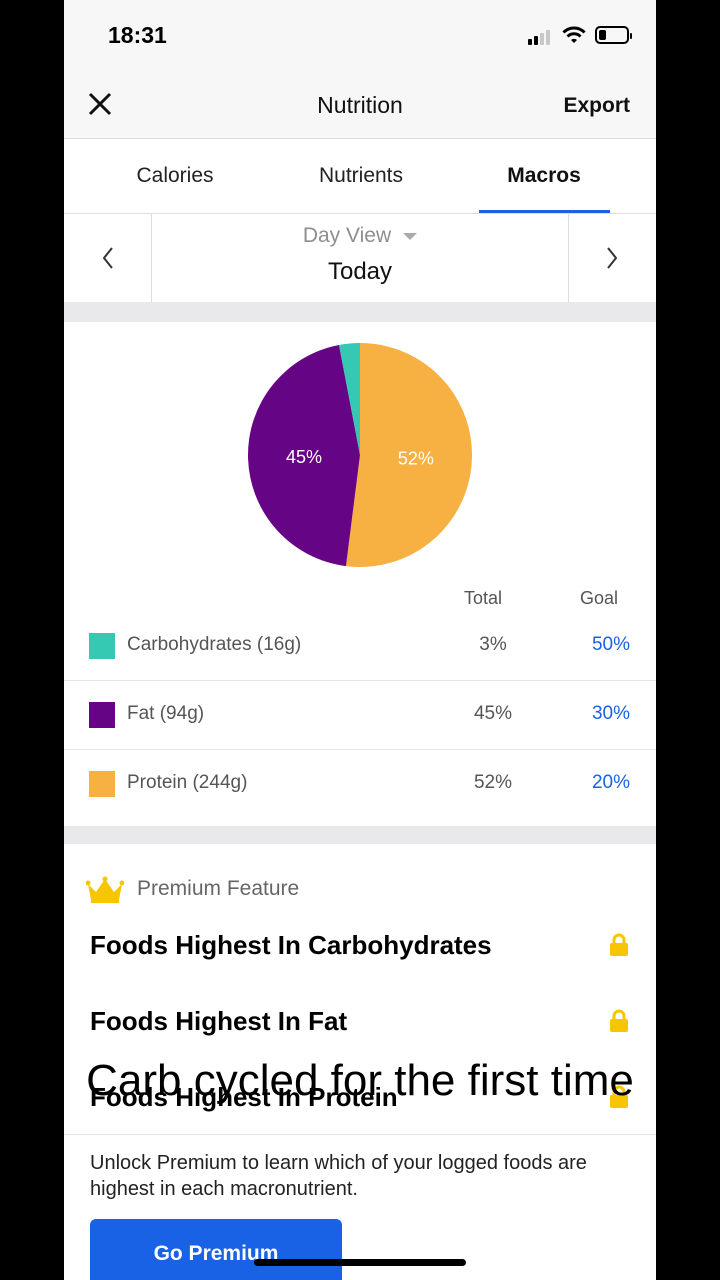 Image resolution: width=720 pixels, height=1280 pixels. What do you see at coordinates (360, 1134) in the screenshot?
I see `divider` at bounding box center [360, 1134].